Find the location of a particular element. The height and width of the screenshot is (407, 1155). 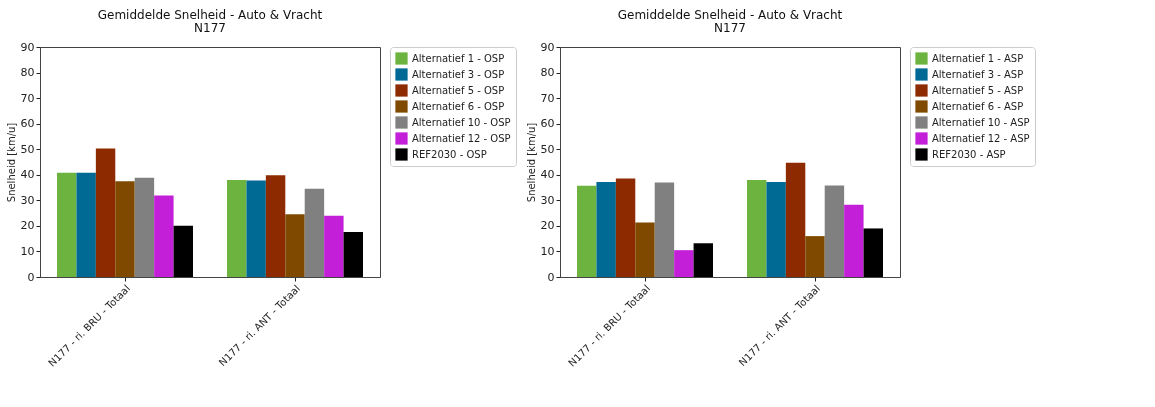

legend-label: Alternatief 1 - ASP is located at coordinates (978, 58).